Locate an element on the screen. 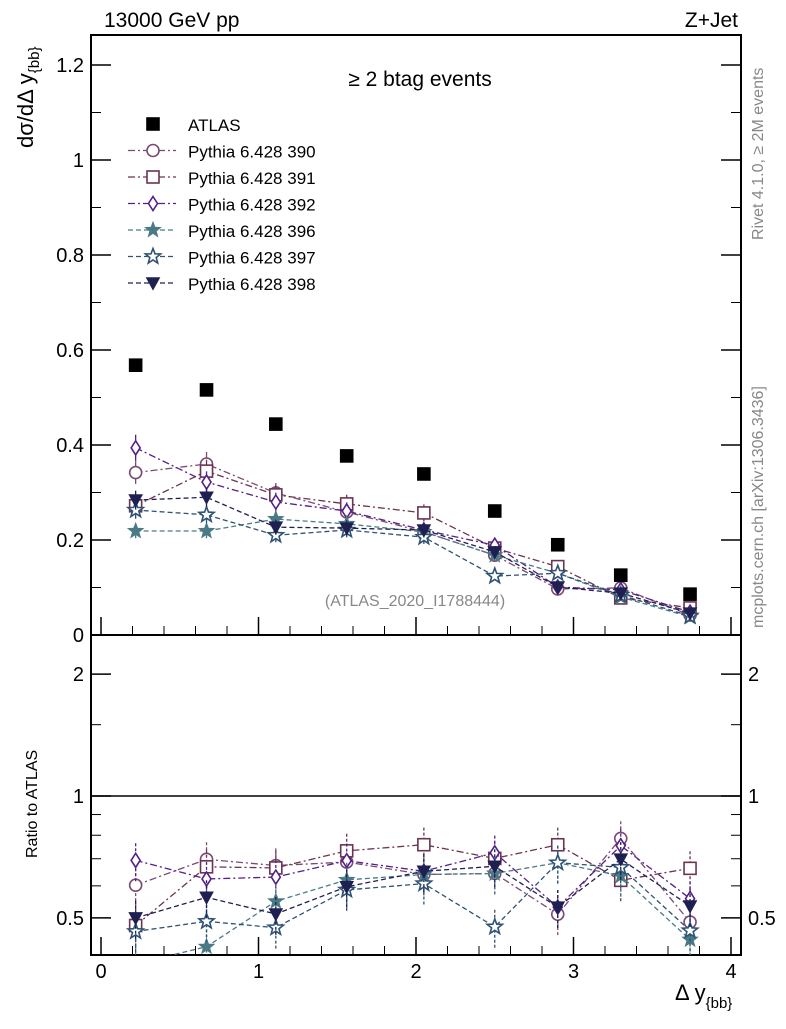 The width and height of the screenshot is (786, 1029). y-tick-label: 0.8 is located at coordinates (70, 256).